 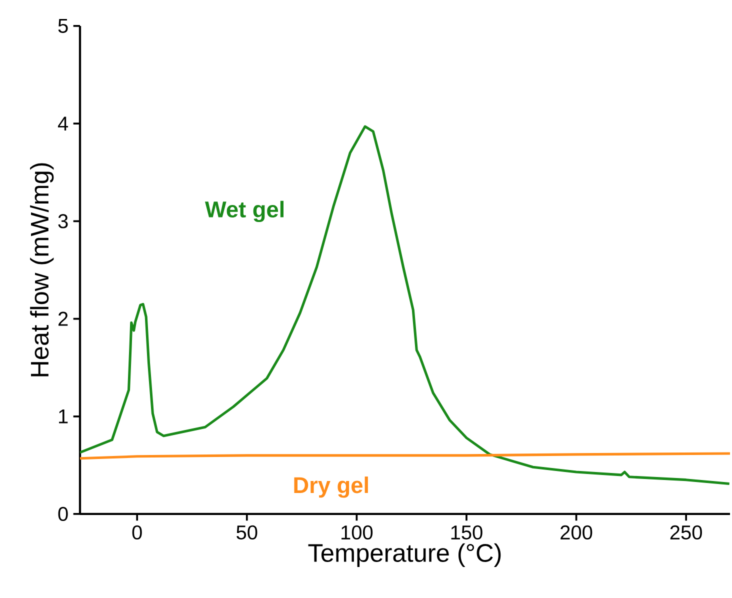 I want to click on x-tick-label: 150, so click(x=466, y=532).